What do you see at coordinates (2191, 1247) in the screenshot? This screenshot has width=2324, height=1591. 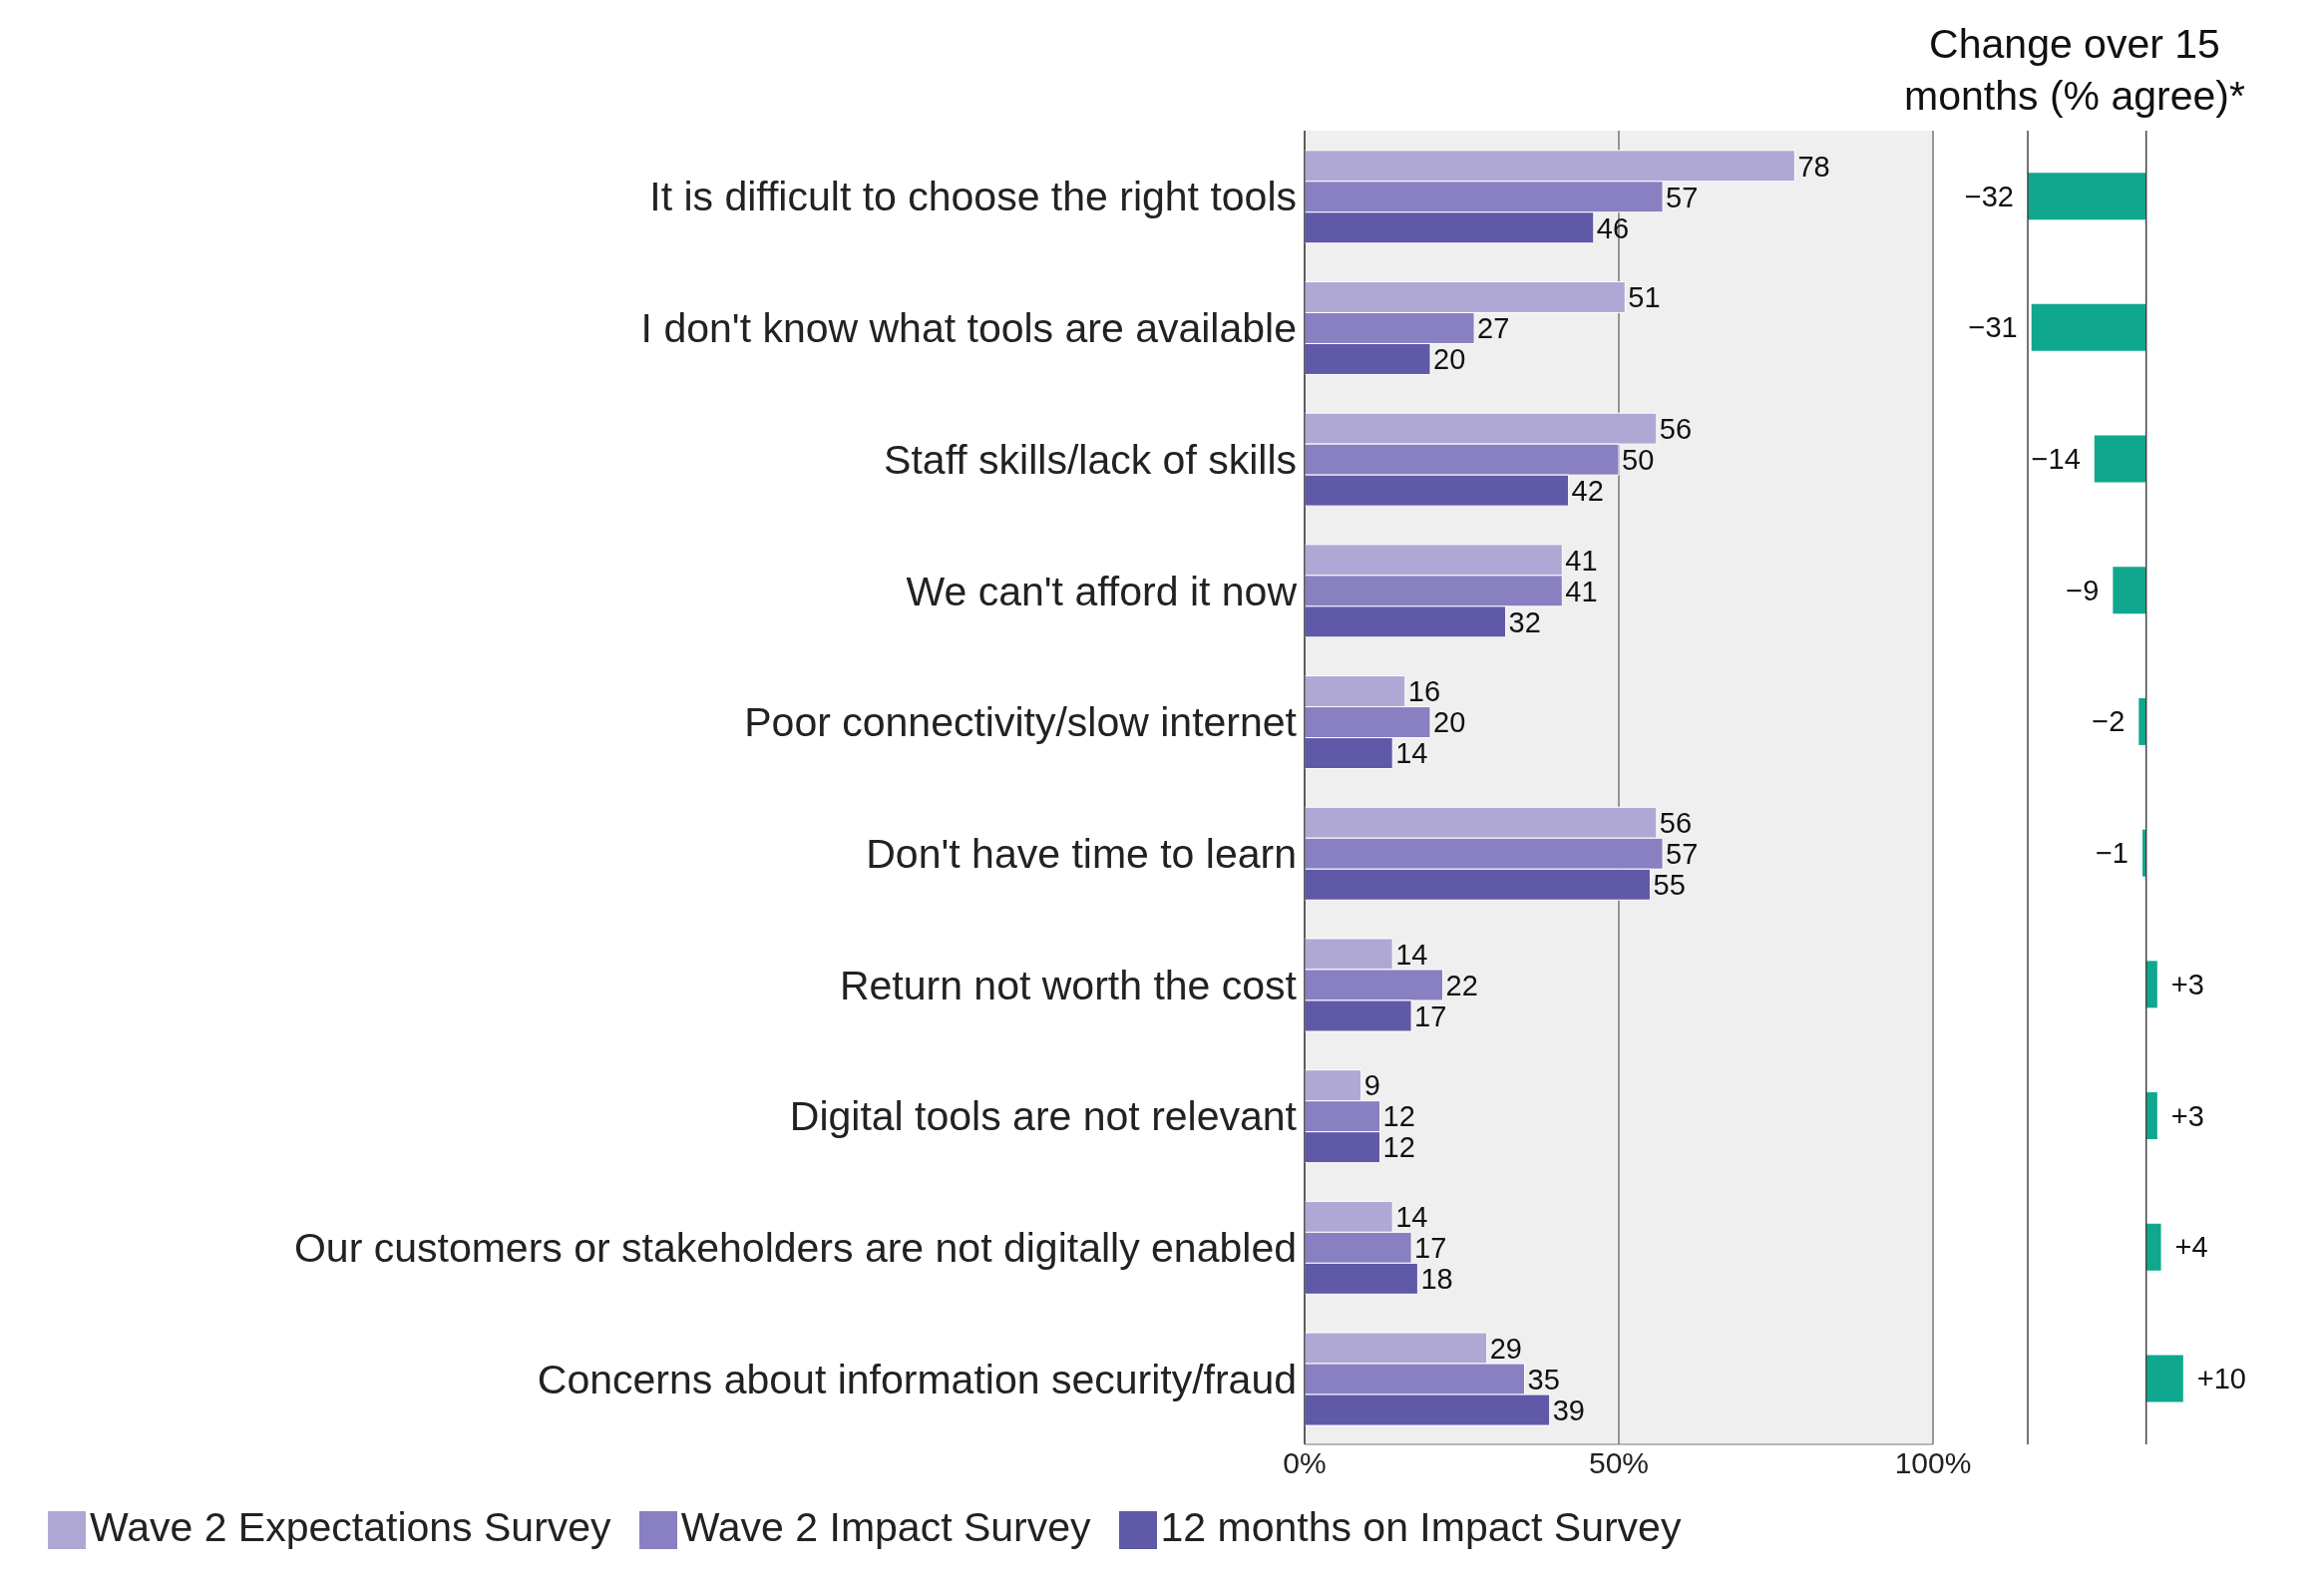 I see `data-label: +4` at bounding box center [2191, 1247].